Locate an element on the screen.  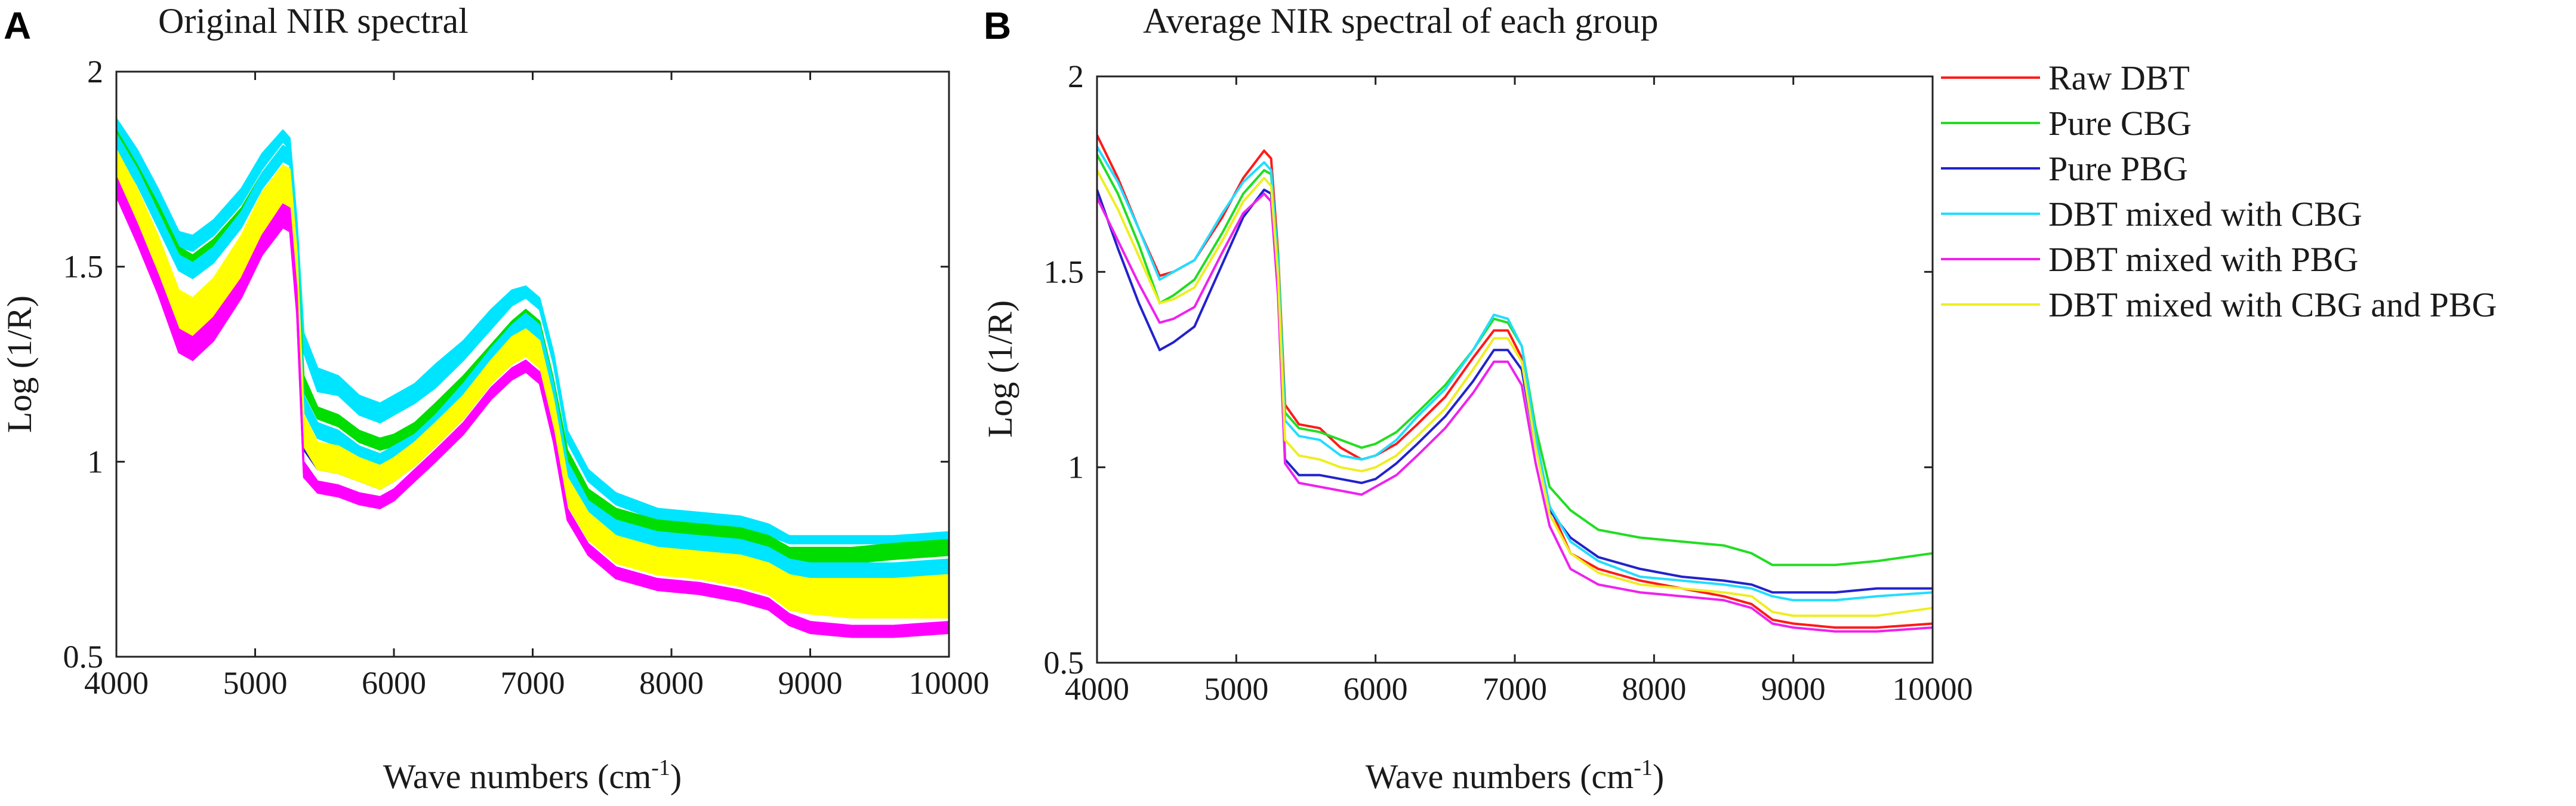
b-xtick-label: 6000 is located at coordinates (1376, 689).